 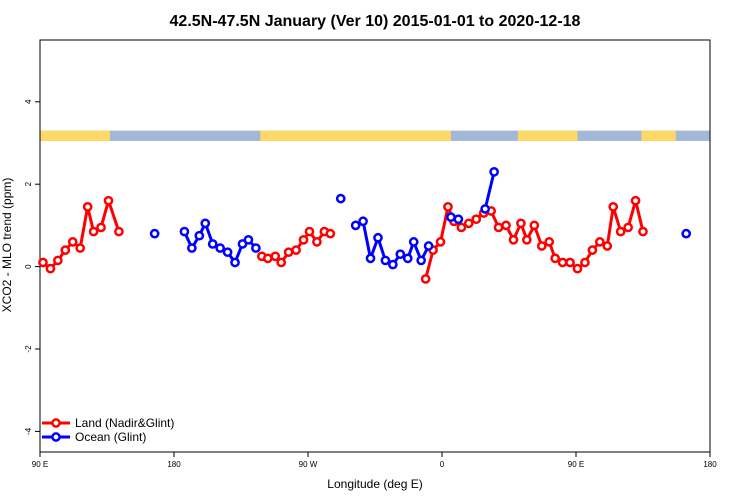 What do you see at coordinates (124, 423) in the screenshot?
I see `legend-label-0: Land (Nadir&Glint)` at bounding box center [124, 423].